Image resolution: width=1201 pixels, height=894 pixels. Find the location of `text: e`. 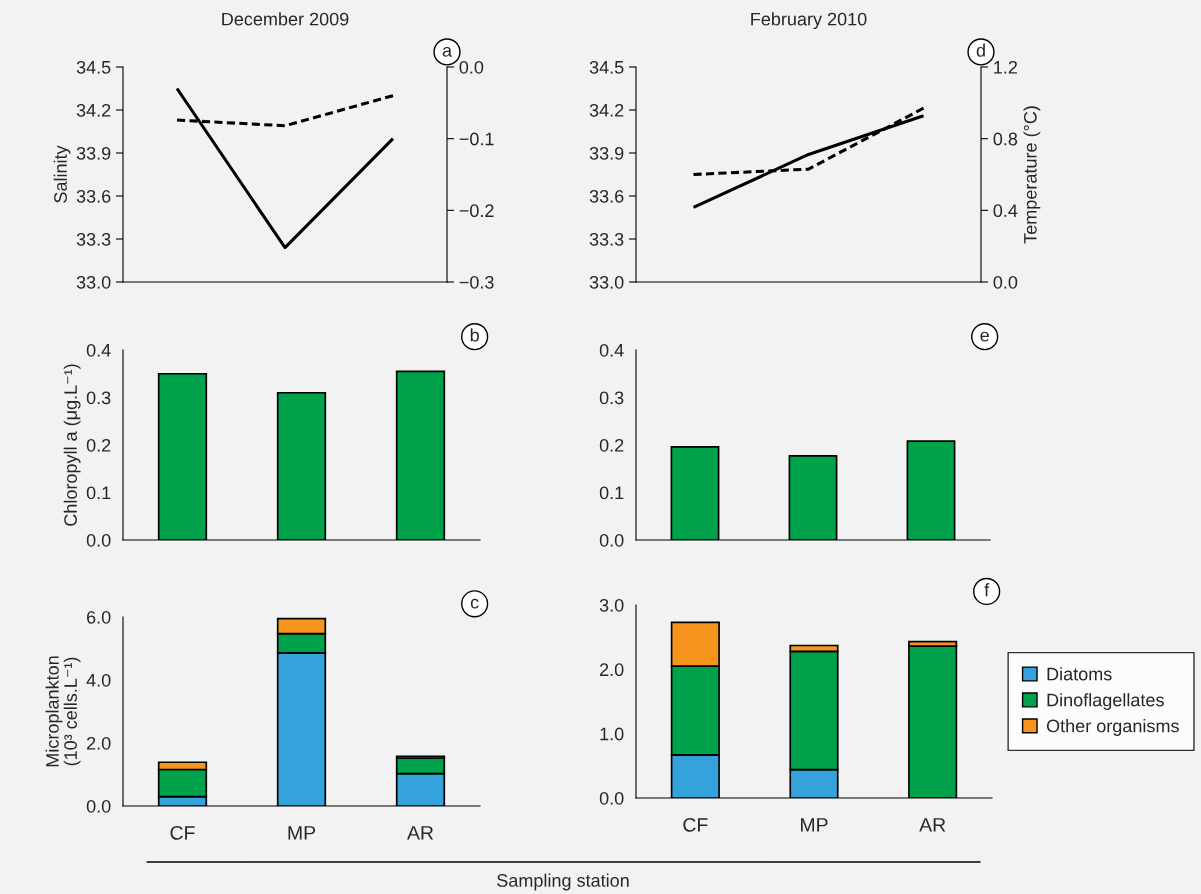

text: e is located at coordinates (984, 336).